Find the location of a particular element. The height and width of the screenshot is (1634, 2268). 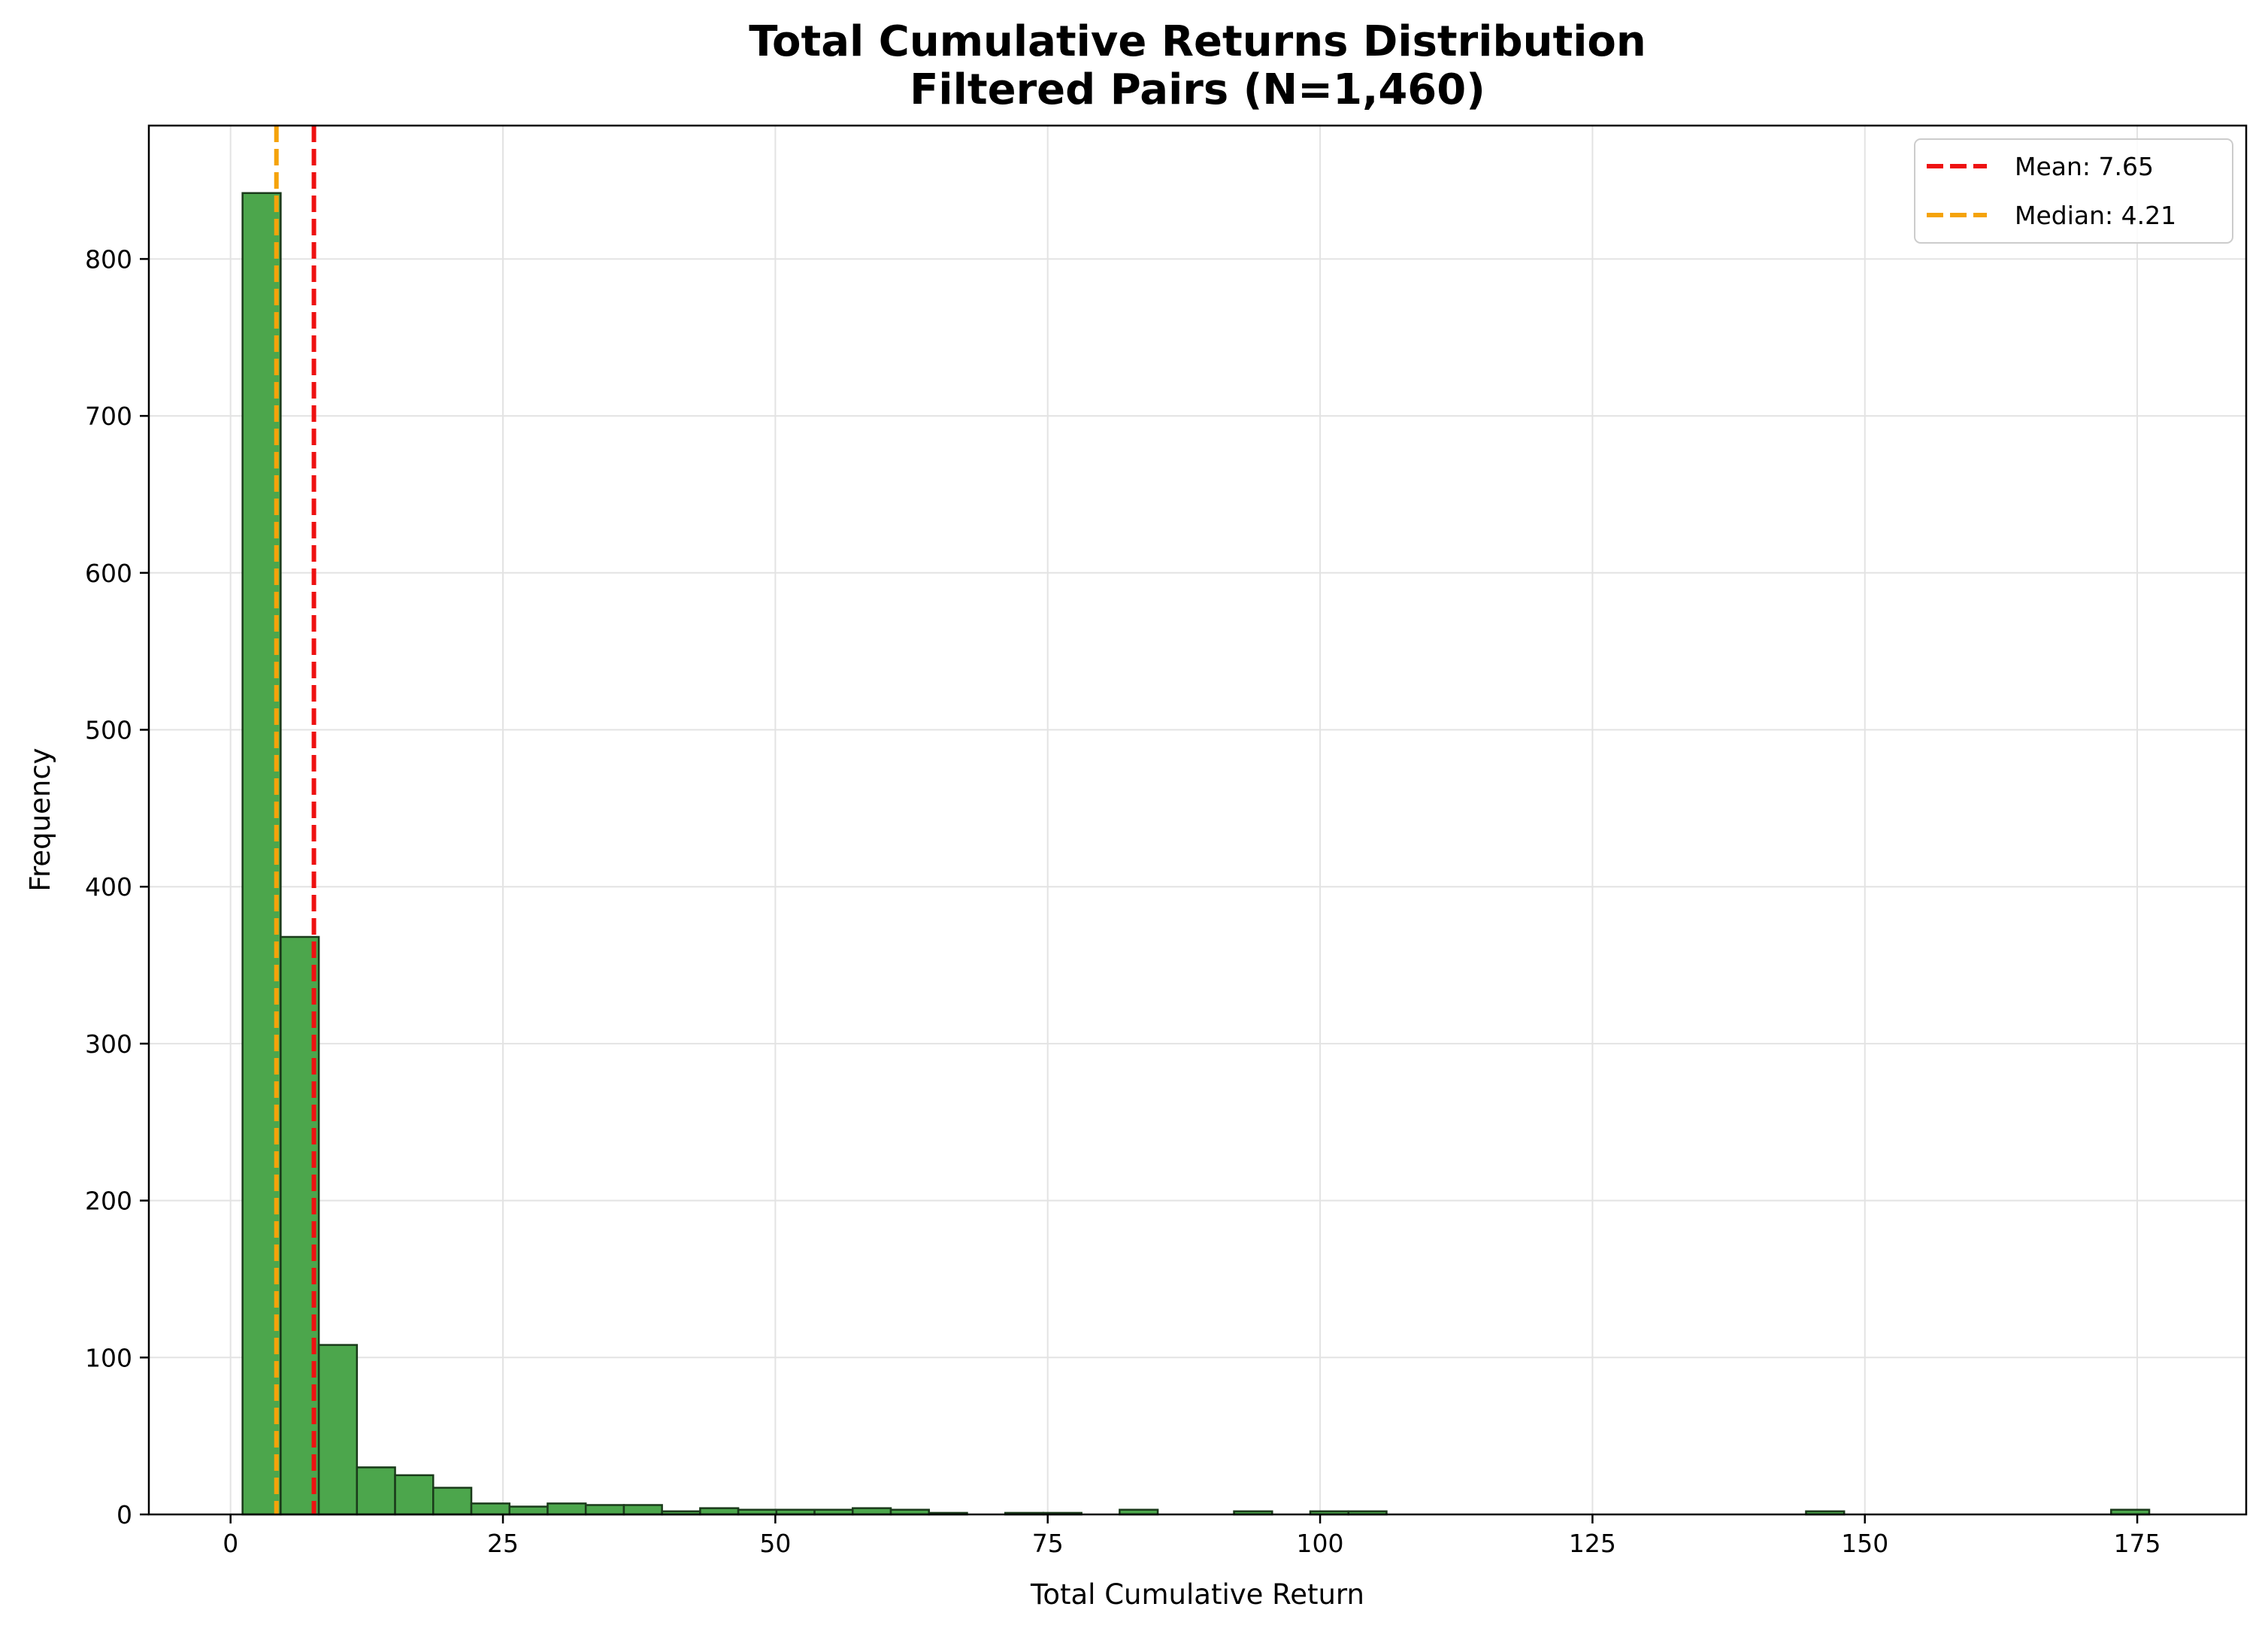

y-tick-label-0: 0 is located at coordinates (124, 1515).